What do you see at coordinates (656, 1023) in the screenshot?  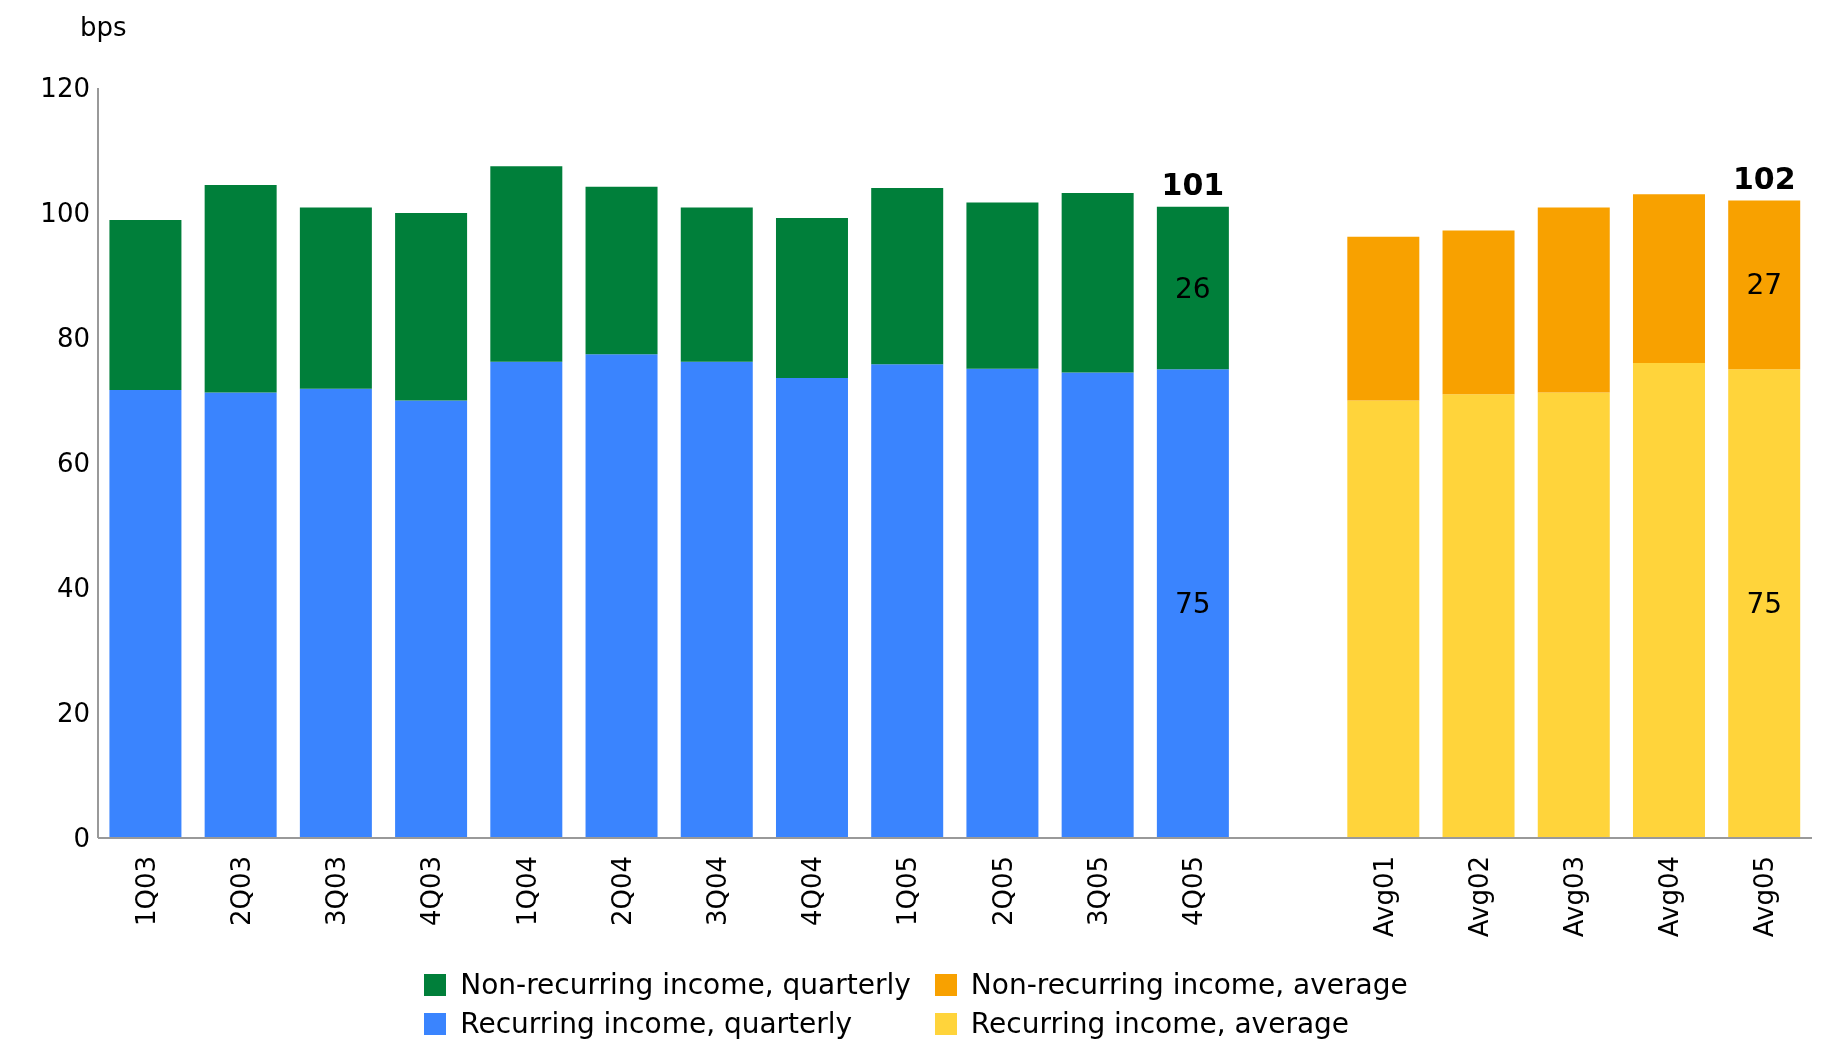 I see `legend-label: Recurring income, quarterly` at bounding box center [656, 1023].